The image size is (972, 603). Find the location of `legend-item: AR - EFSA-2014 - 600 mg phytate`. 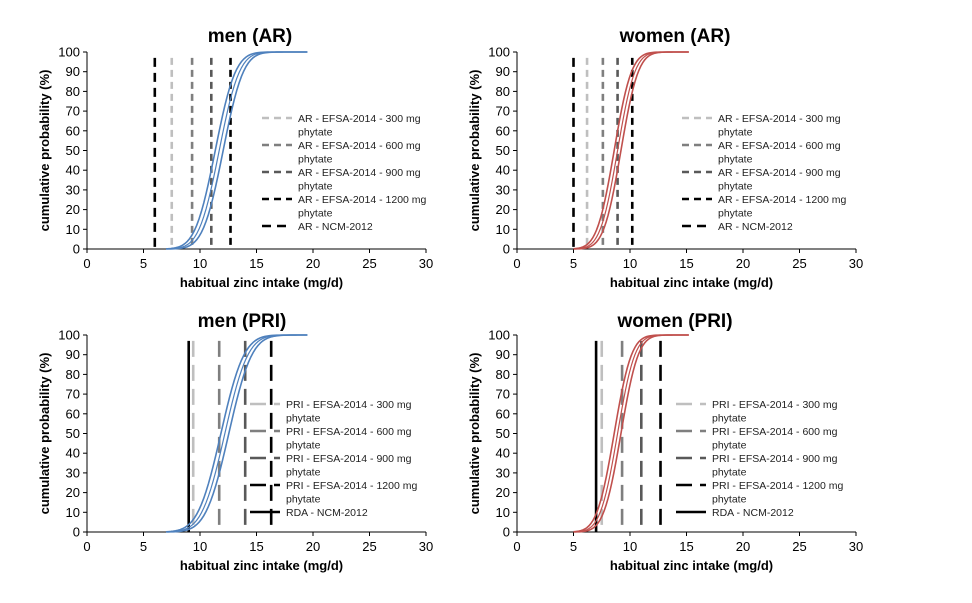

legend-item: AR - EFSA-2014 - 600 mg phytate is located at coordinates (341, 153).